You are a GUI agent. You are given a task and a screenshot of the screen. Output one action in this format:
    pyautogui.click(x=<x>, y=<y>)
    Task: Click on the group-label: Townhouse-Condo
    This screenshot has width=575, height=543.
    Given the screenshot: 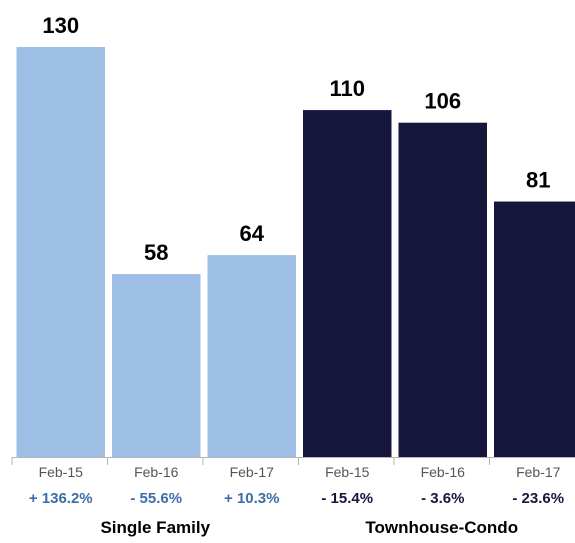 What is the action you would take?
    pyautogui.click(x=441, y=527)
    